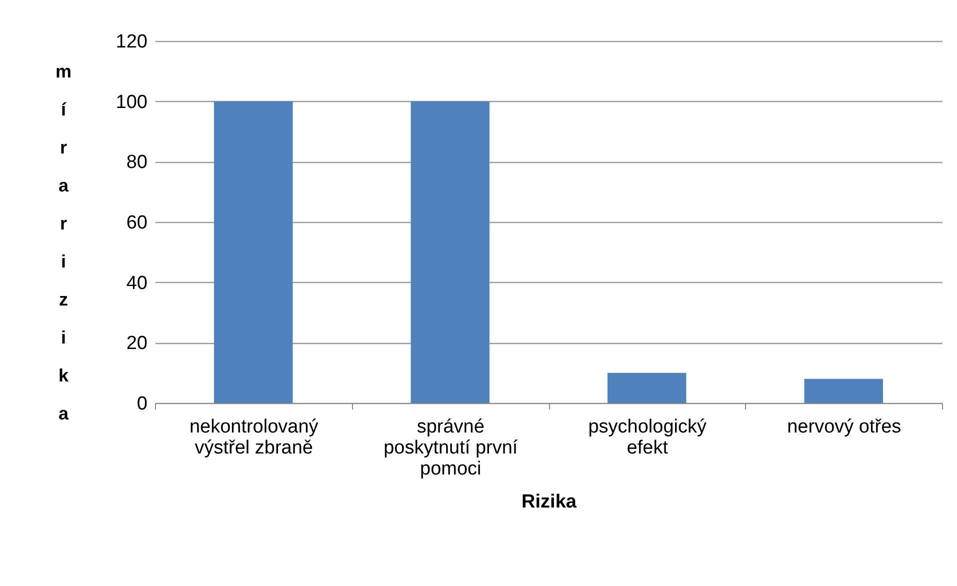 This screenshot has height=586, width=957. Describe the element at coordinates (137, 283) in the screenshot. I see `y-tick-label: 40` at that location.